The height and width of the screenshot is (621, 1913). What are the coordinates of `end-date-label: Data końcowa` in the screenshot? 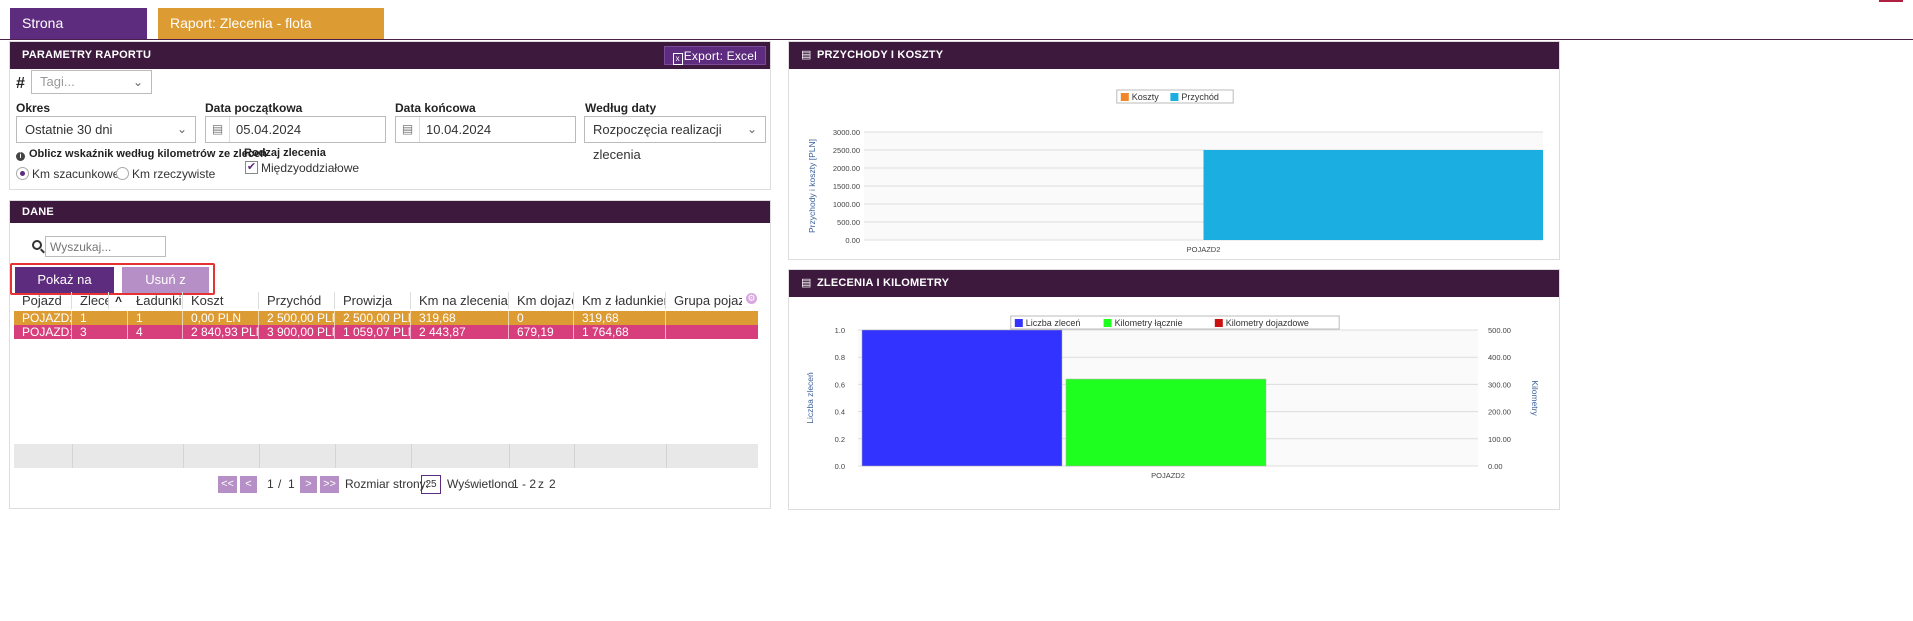 It's located at (435, 108).